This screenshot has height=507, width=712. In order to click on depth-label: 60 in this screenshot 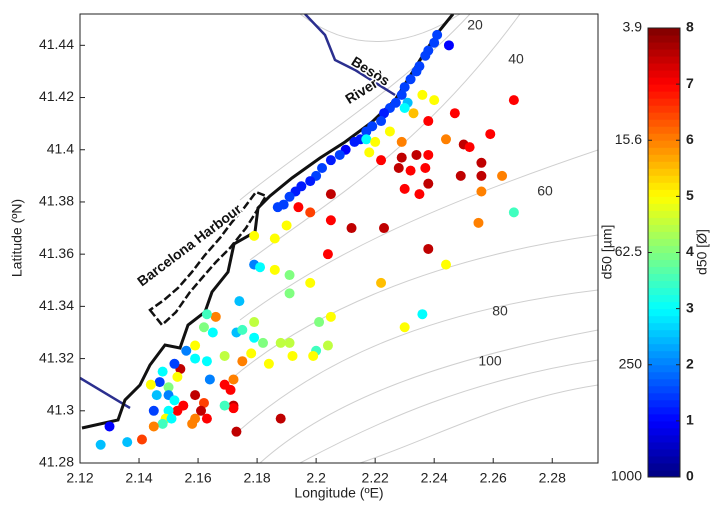, I will do `click(545, 191)`.